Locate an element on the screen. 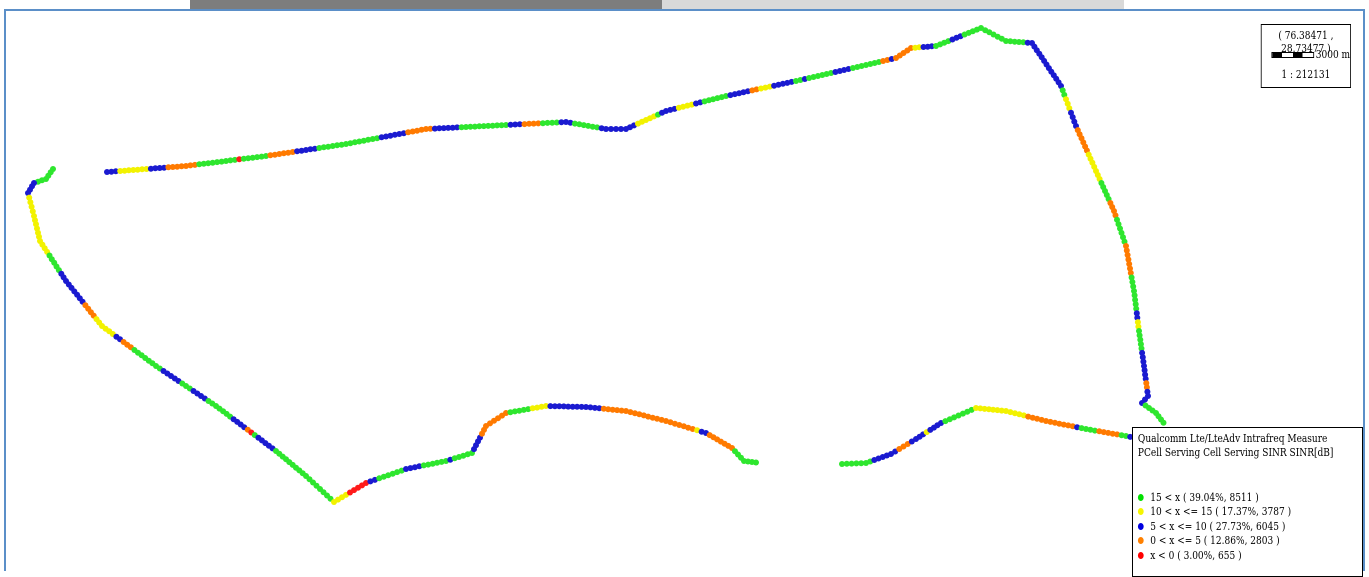 This screenshot has width=1369, height=577. legend-dot-green is located at coordinates (1140, 497).